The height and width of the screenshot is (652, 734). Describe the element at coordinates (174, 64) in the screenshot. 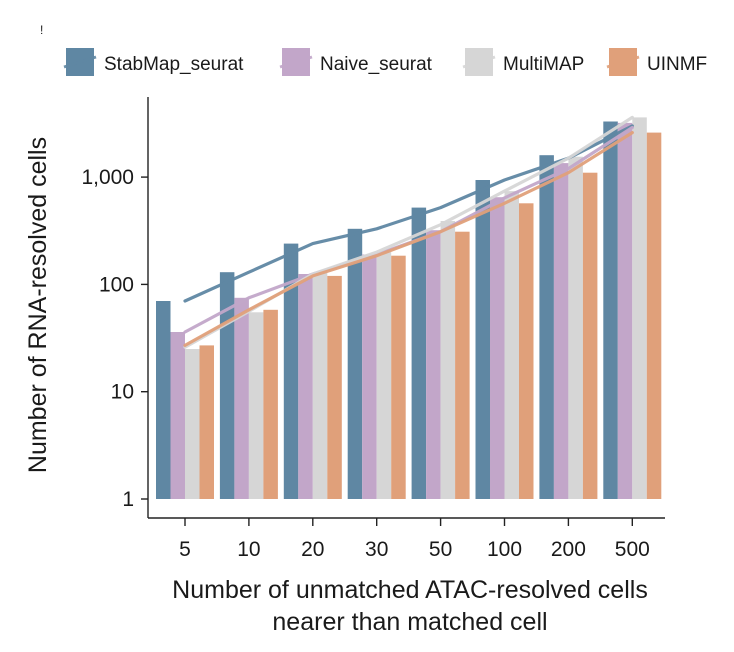

I see `legend-label: StabMap_seurat` at that location.